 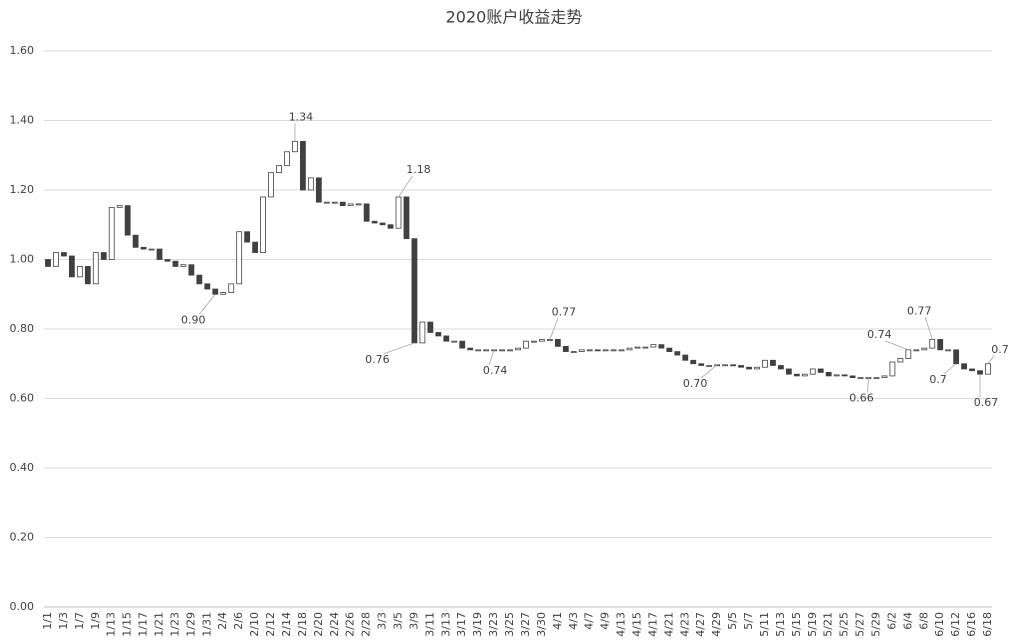 What do you see at coordinates (828, 624) in the screenshot?
I see `x-tick-label: 5/21` at bounding box center [828, 624].